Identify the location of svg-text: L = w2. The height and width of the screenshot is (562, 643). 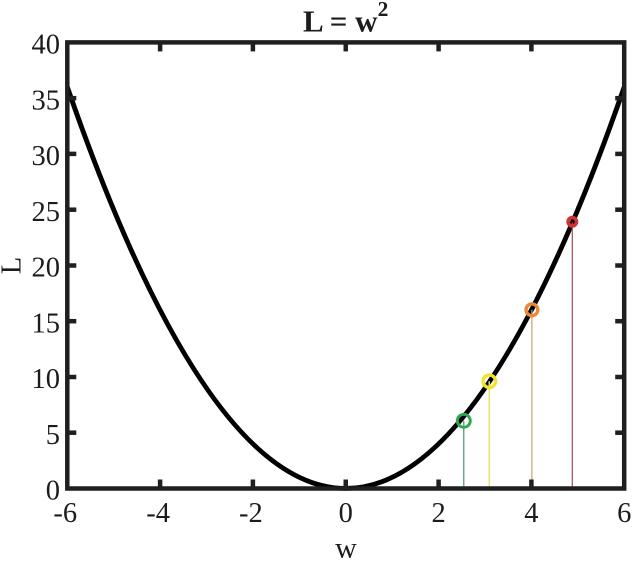
(345, 19).